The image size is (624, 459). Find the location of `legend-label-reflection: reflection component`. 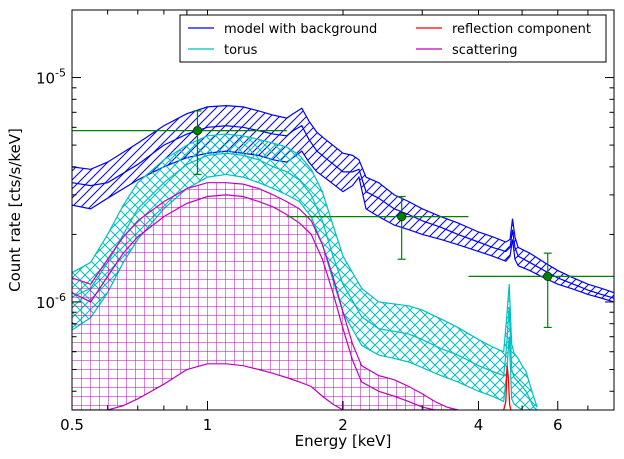

legend-label-reflection: reflection component is located at coordinates (521, 29).